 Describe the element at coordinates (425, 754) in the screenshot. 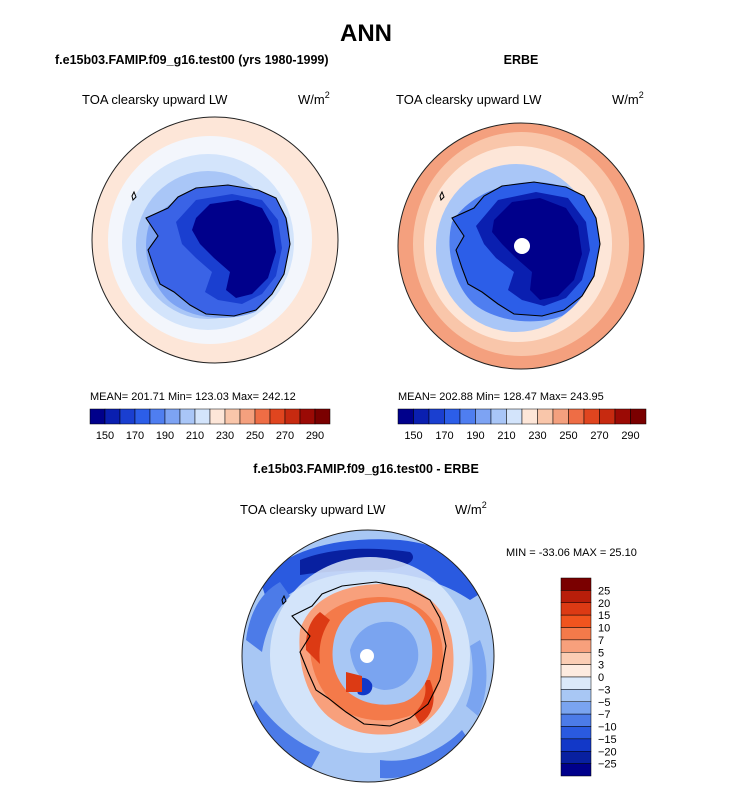

I see `neg-blob-south` at that location.